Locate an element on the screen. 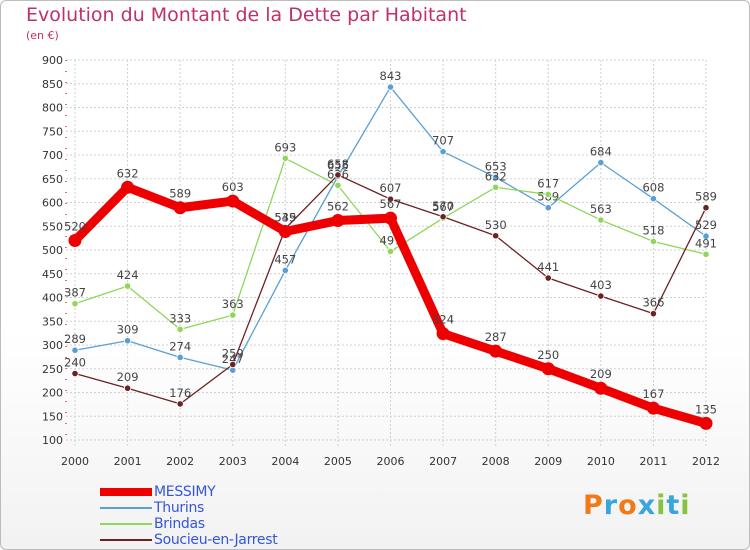 The width and height of the screenshot is (750, 550). y-tick-label: 250 is located at coordinates (52, 369).